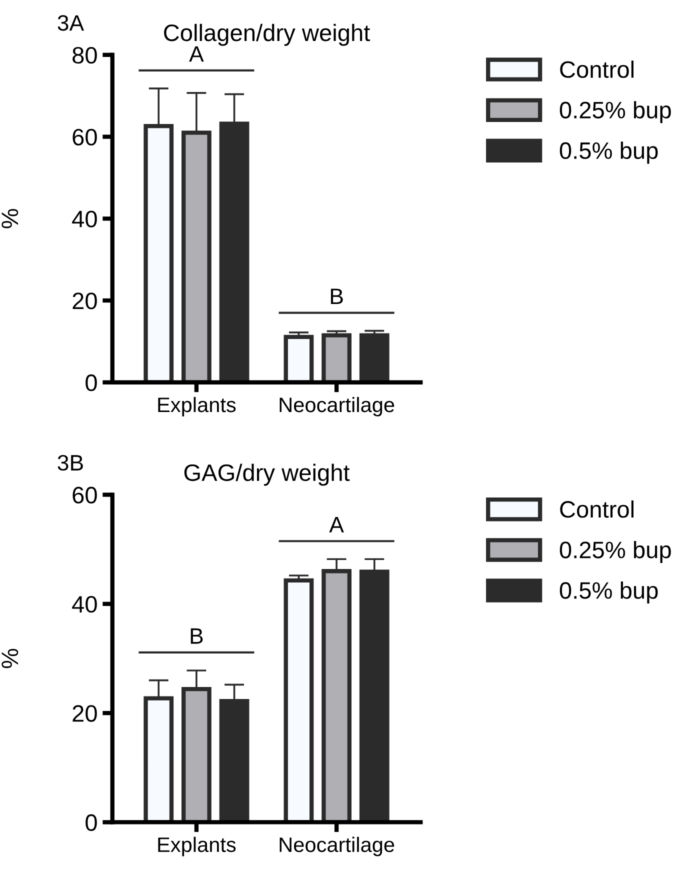 The width and height of the screenshot is (673, 871). What do you see at coordinates (267, 475) in the screenshot?
I see `chart-title: GAG/dry weight` at bounding box center [267, 475].